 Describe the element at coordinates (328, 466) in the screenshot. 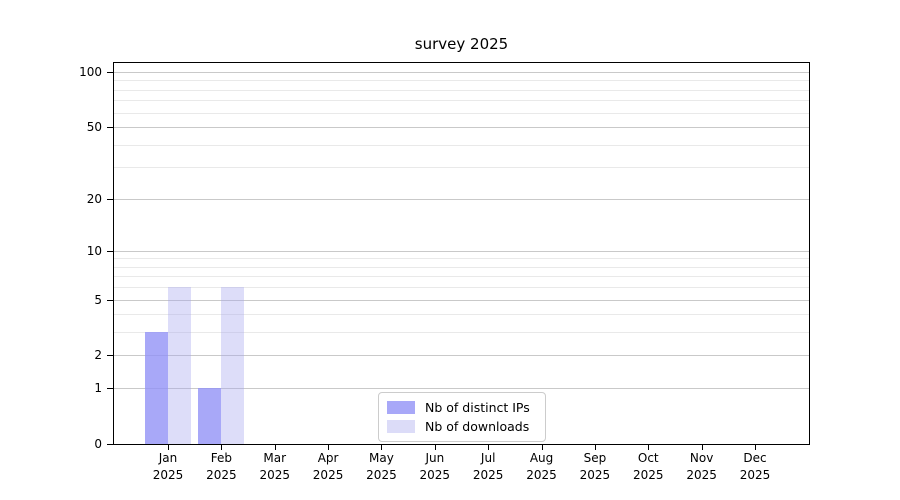

I see `x-tick-label: Apr 2025` at that location.